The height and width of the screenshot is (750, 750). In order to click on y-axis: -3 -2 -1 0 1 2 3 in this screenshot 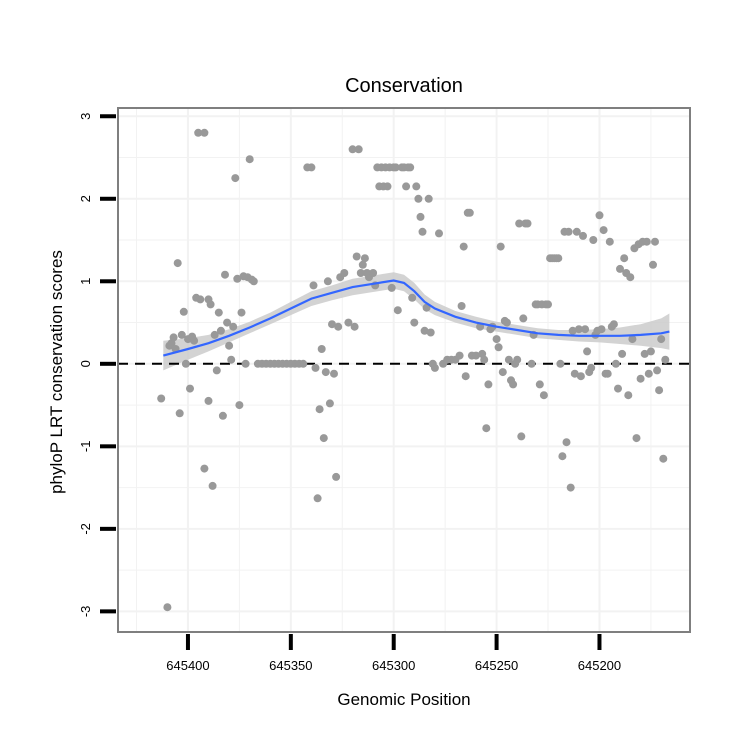, I will do `click(97, 365)`.